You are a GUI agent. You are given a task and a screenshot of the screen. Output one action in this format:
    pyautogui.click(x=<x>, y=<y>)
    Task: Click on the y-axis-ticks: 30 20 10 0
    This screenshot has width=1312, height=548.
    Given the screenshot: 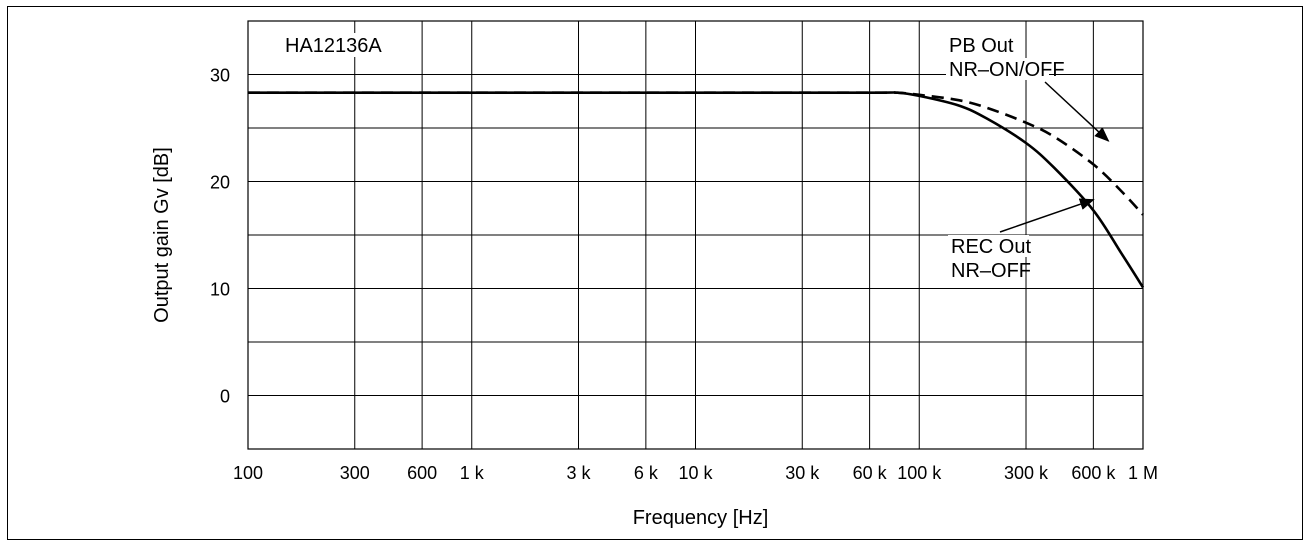 What is the action you would take?
    pyautogui.click(x=220, y=236)
    